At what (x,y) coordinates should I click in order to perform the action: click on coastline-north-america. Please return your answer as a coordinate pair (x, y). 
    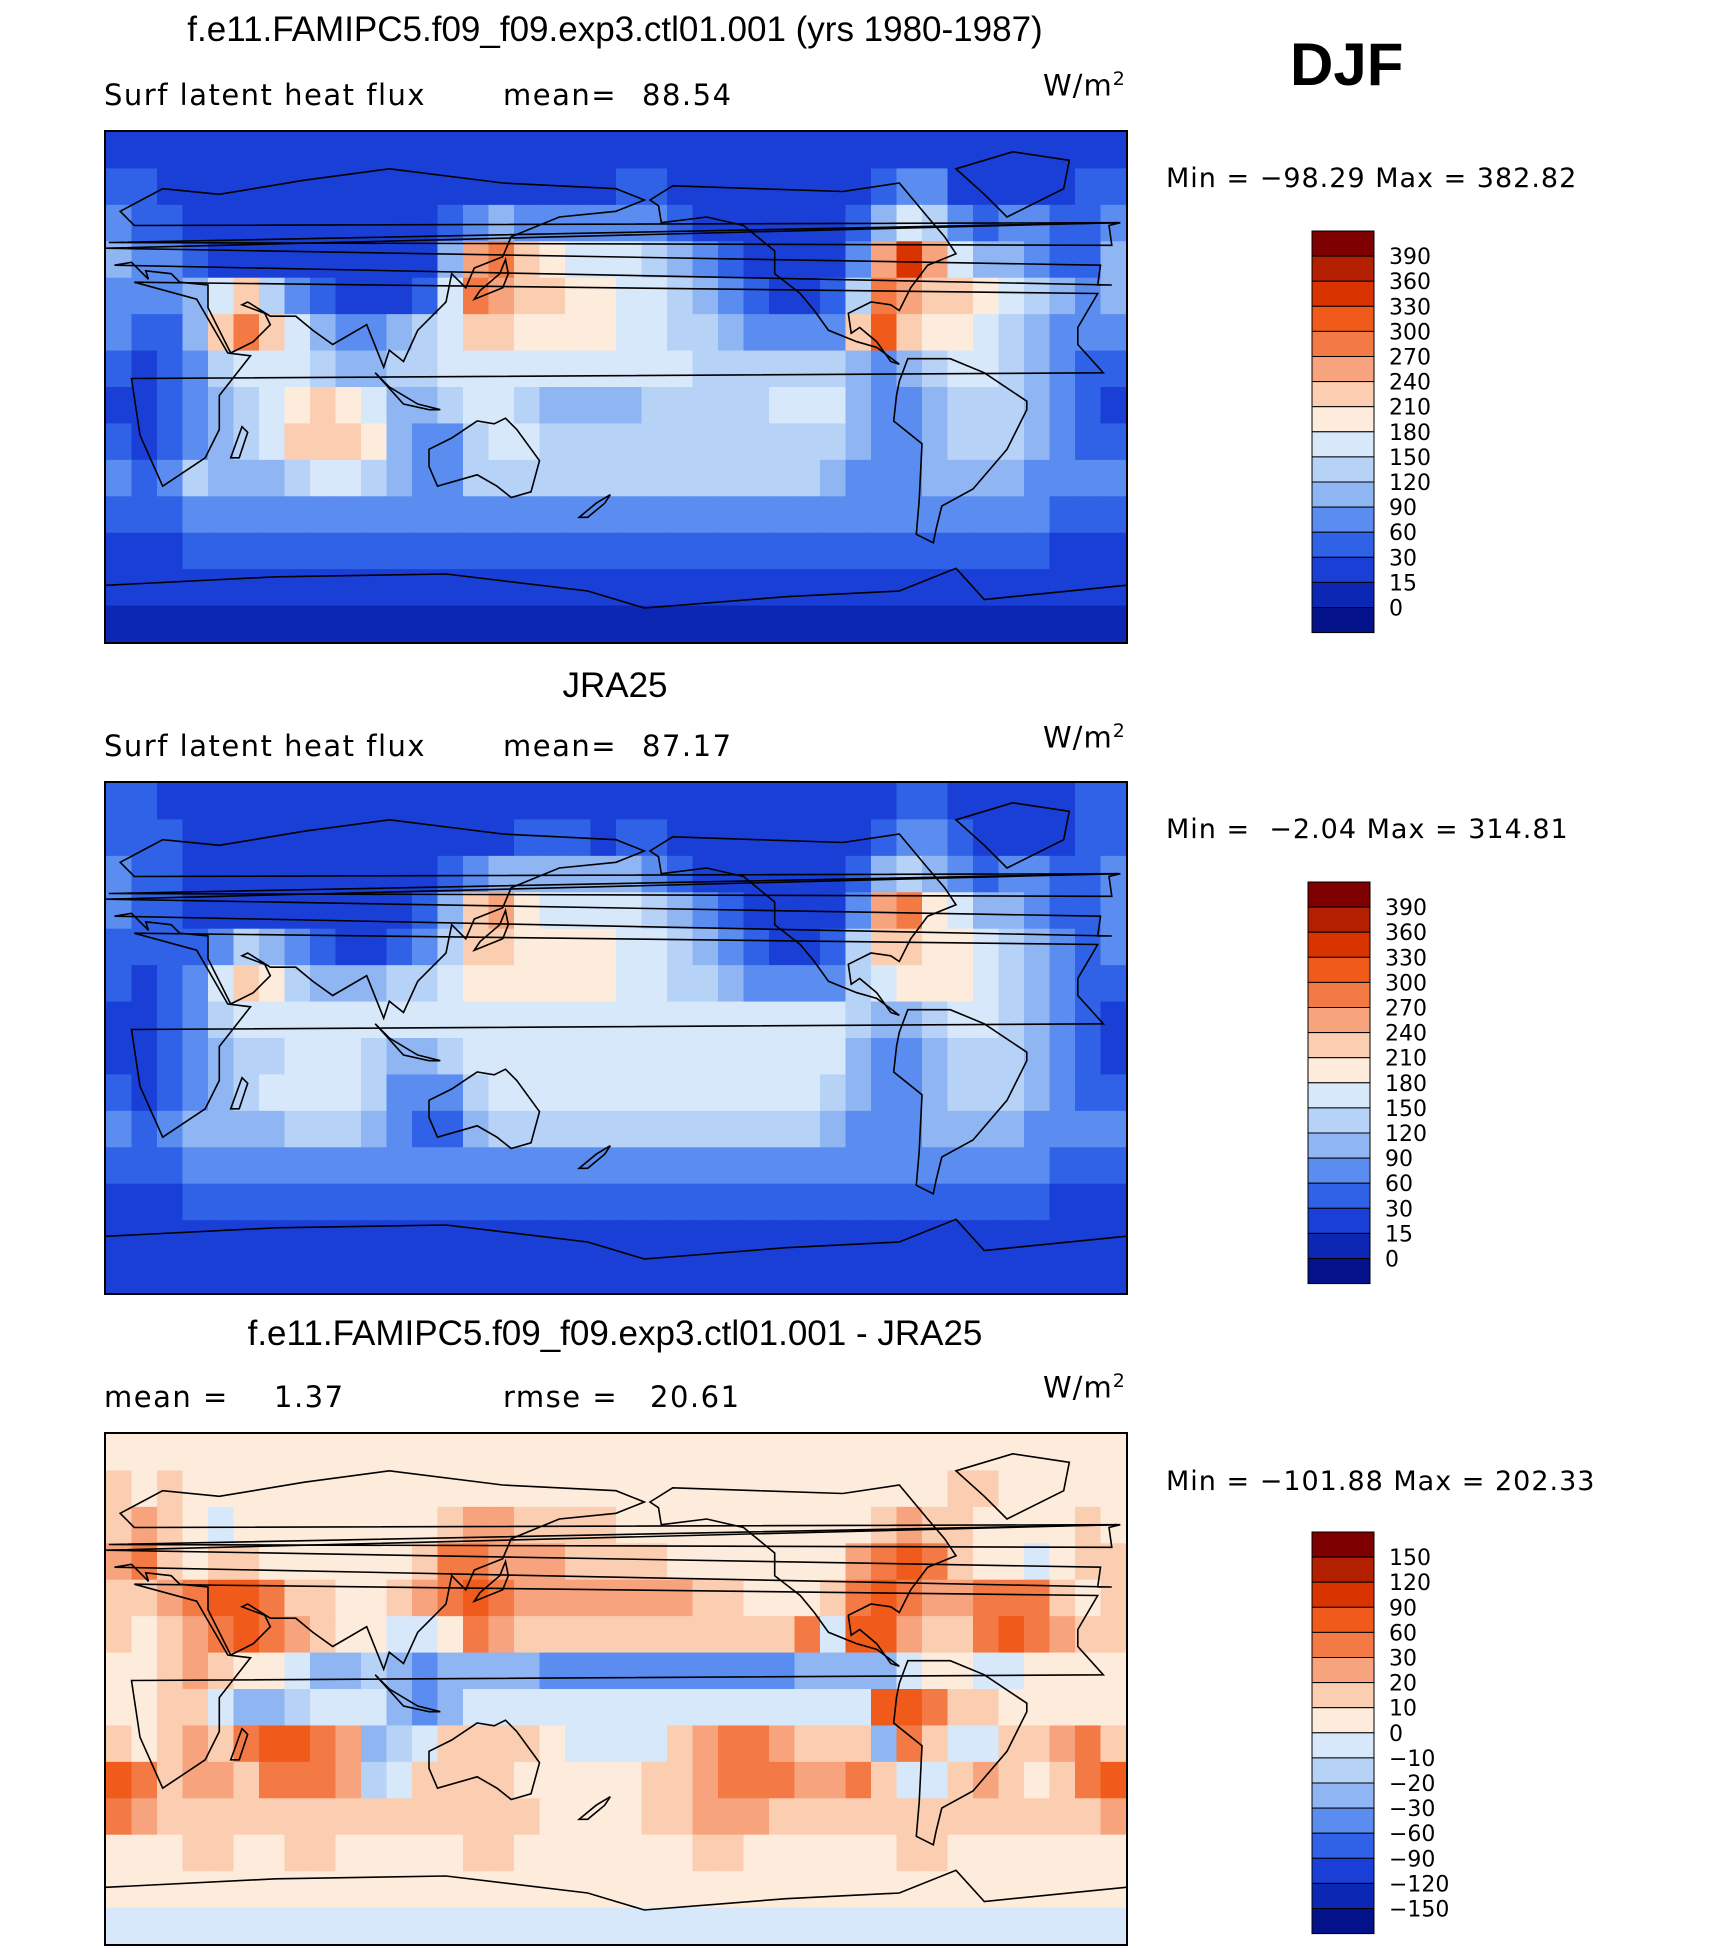
    Looking at the image, I should click on (803, 925).